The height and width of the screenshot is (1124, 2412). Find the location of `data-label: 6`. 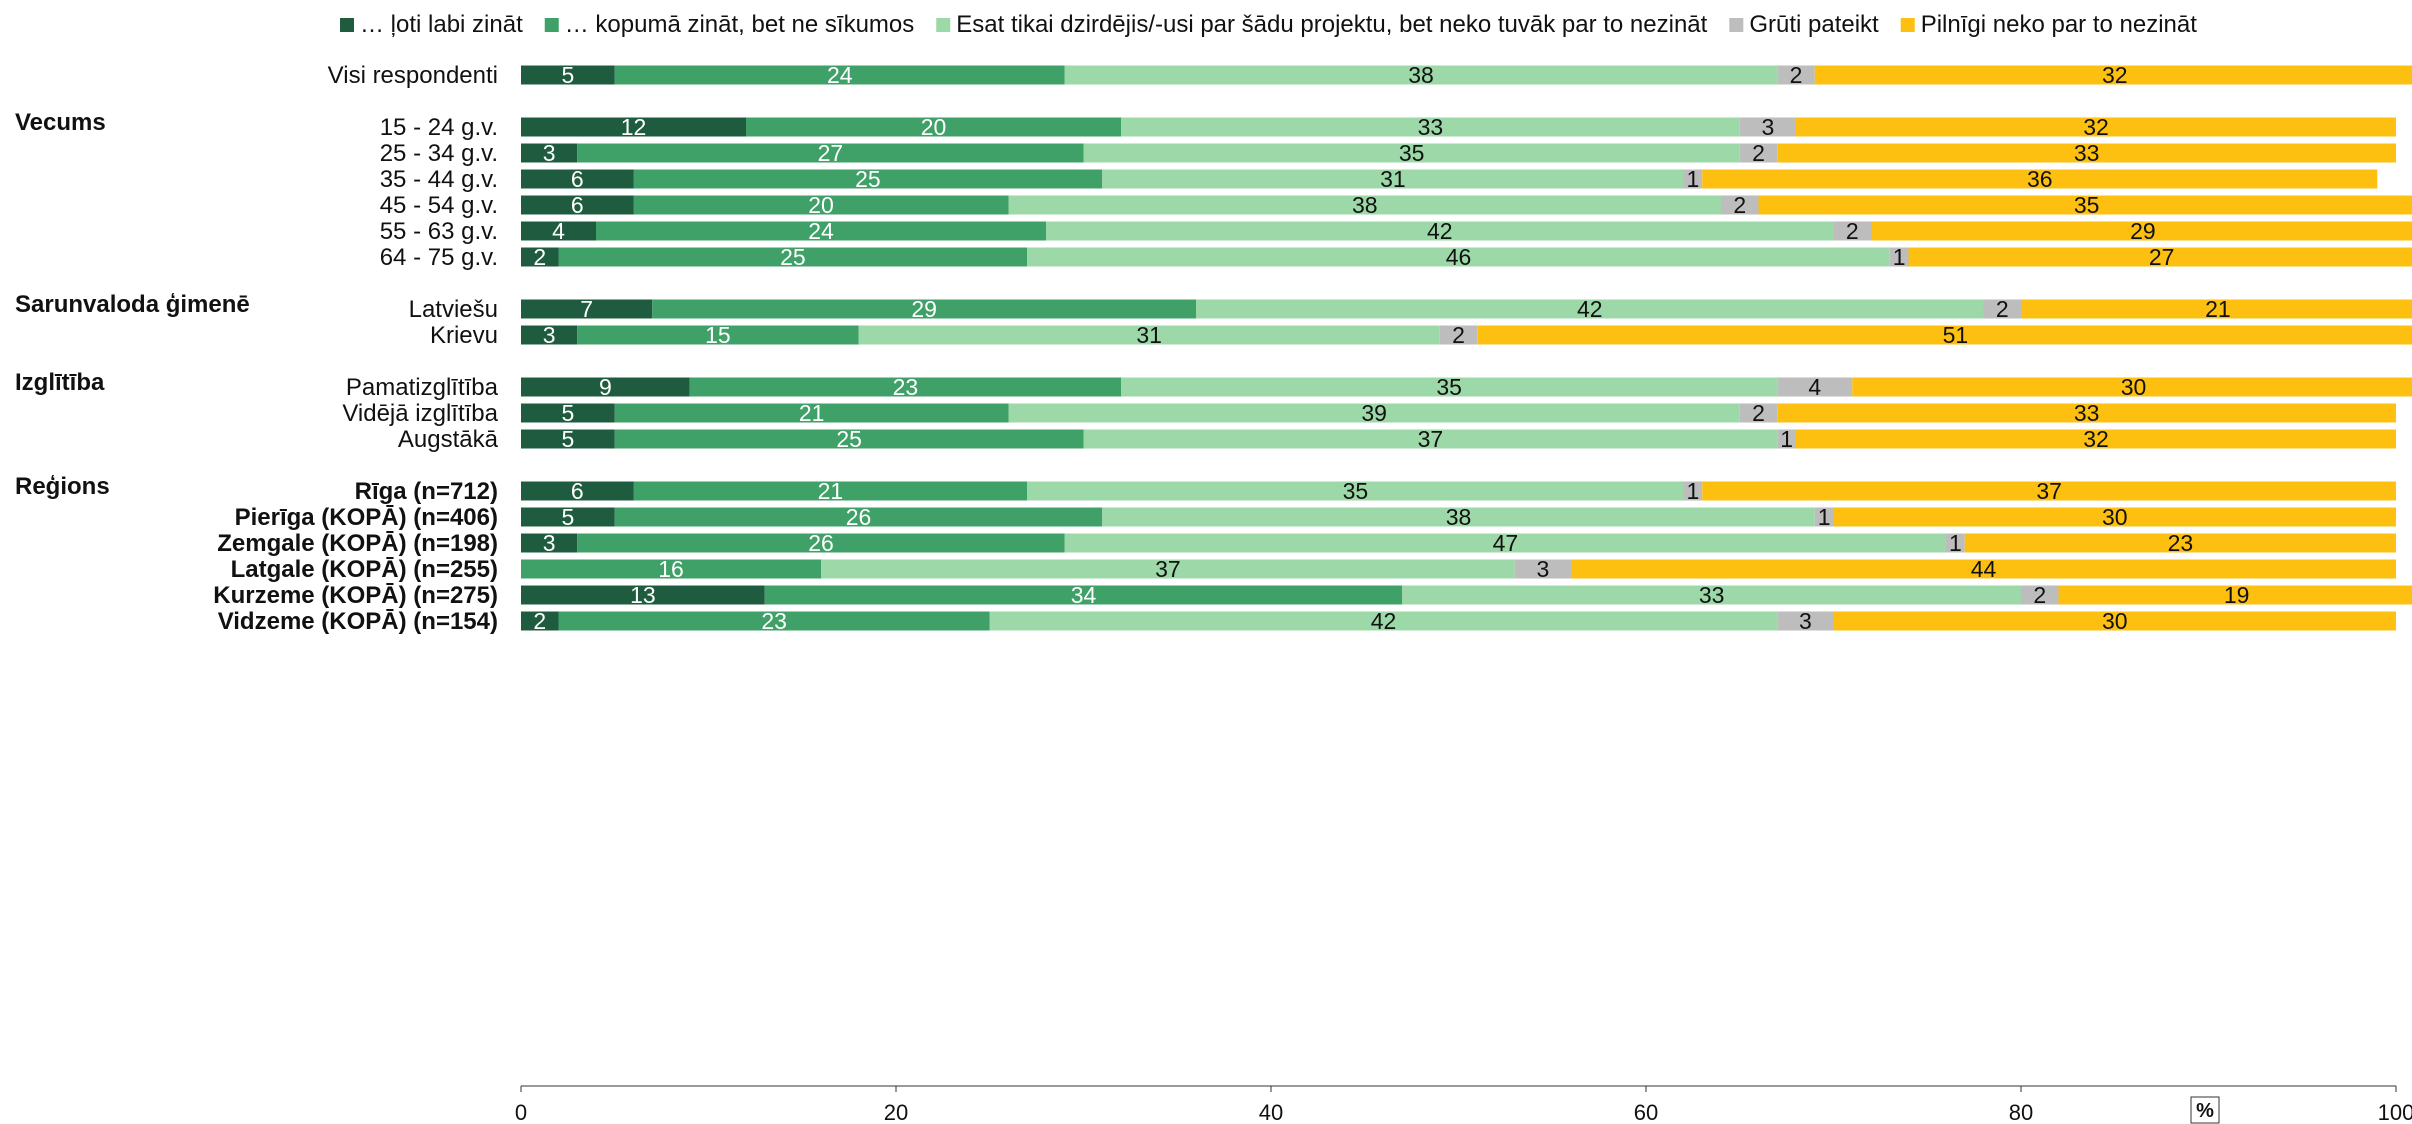

data-label: 6 is located at coordinates (577, 179).